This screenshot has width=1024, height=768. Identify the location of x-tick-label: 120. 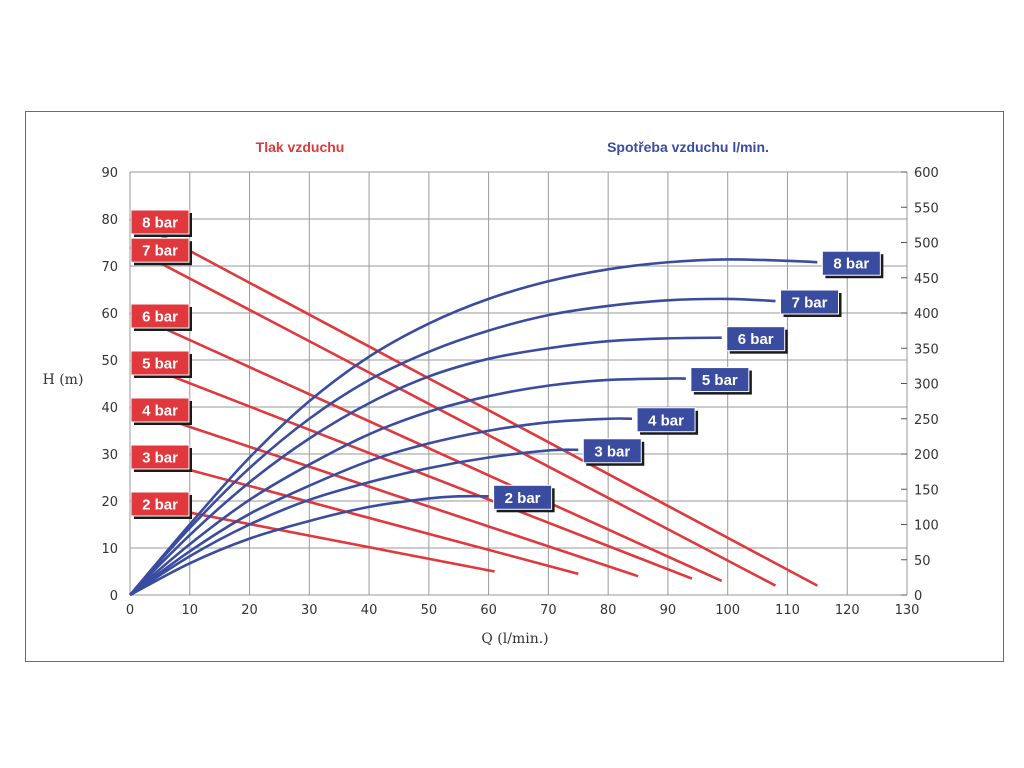
(847, 610).